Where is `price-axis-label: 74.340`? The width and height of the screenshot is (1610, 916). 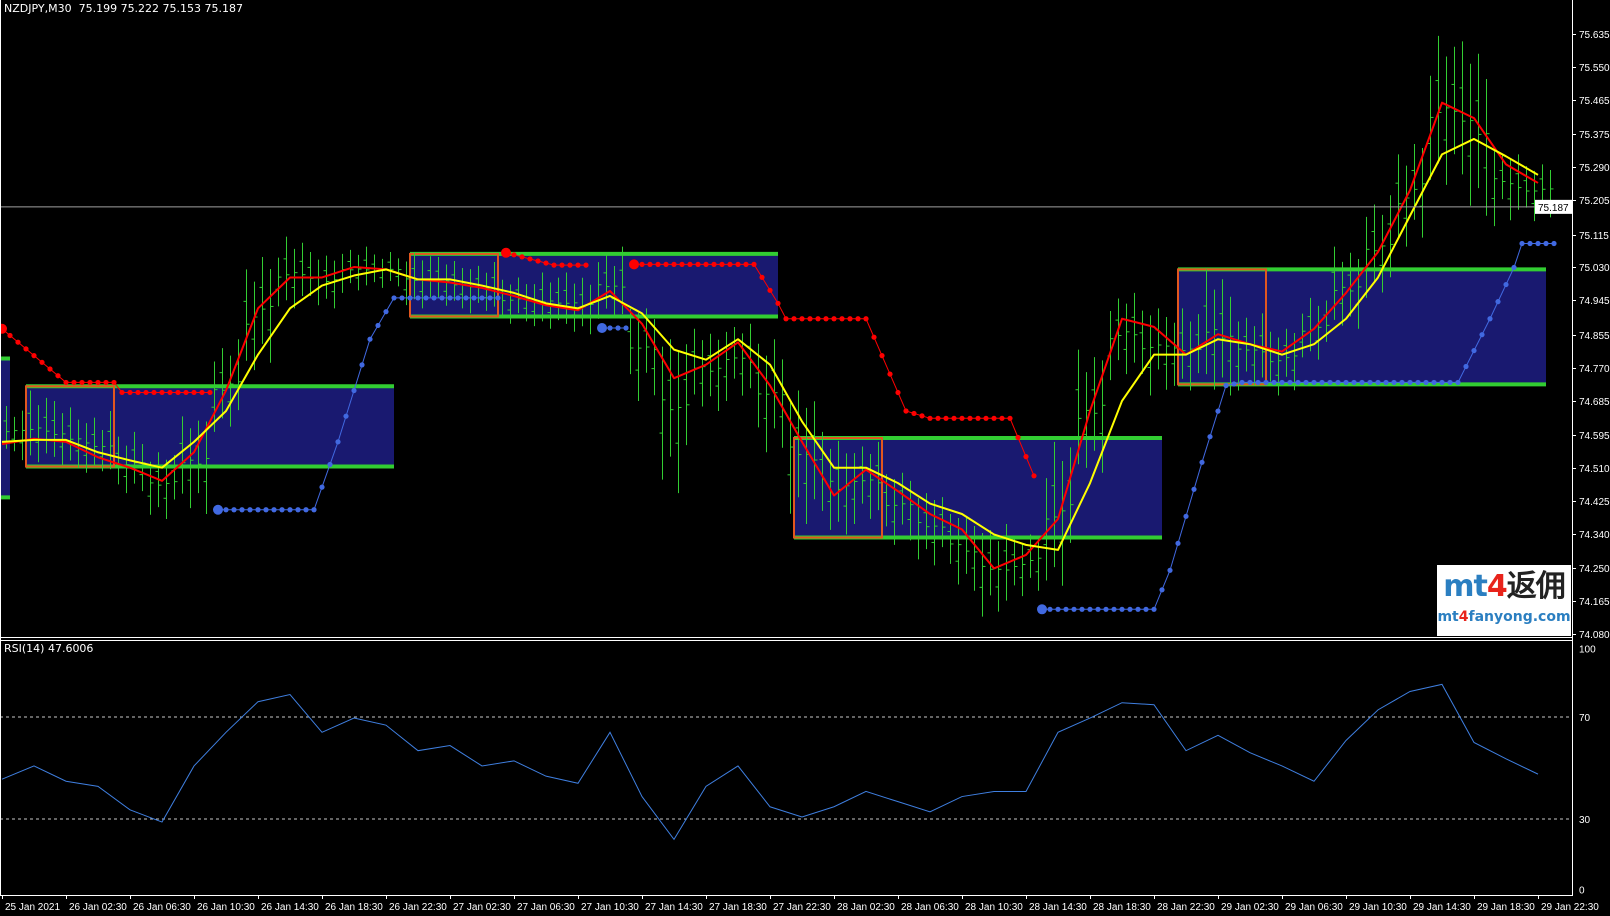
price-axis-label: 74.340 is located at coordinates (1594, 535).